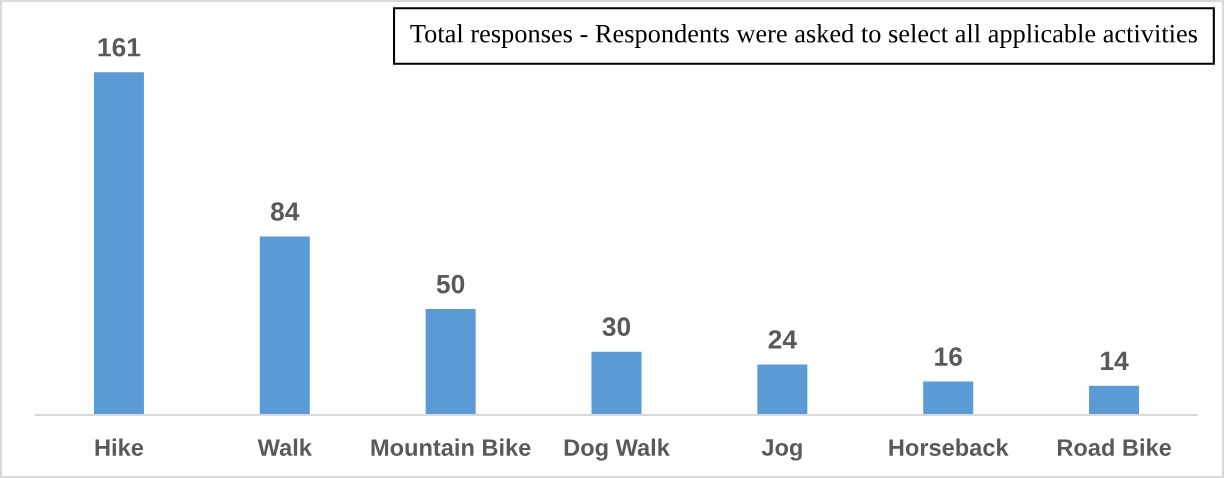 The image size is (1224, 478). I want to click on text: Total responses - Respondents were asked to select all applicable activities, so click(804, 36).